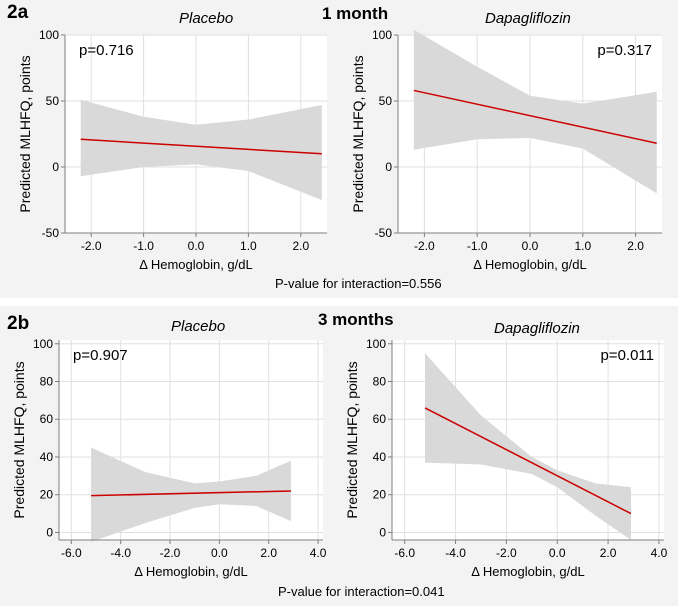  I want to click on p-value-label: p=0.716, so click(106, 50).